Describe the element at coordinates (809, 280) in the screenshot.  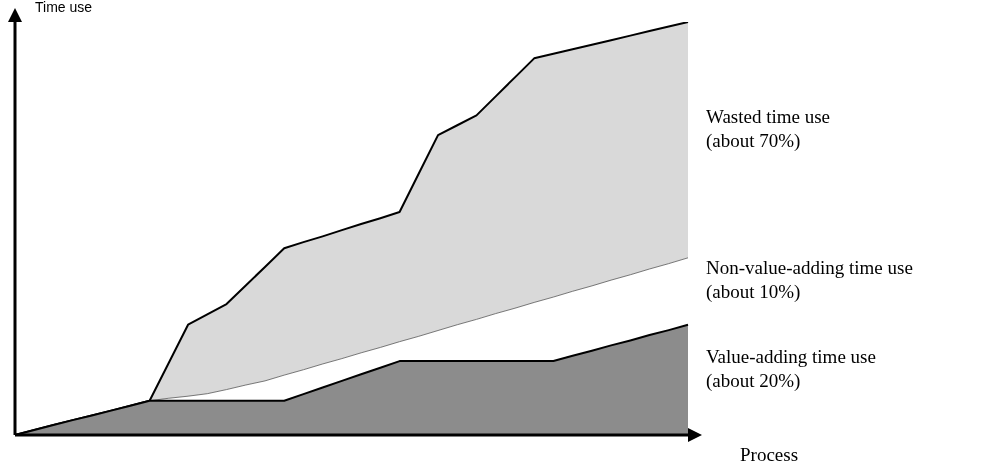
I see `series-label: Non-value-adding time use (about 10%)` at that location.